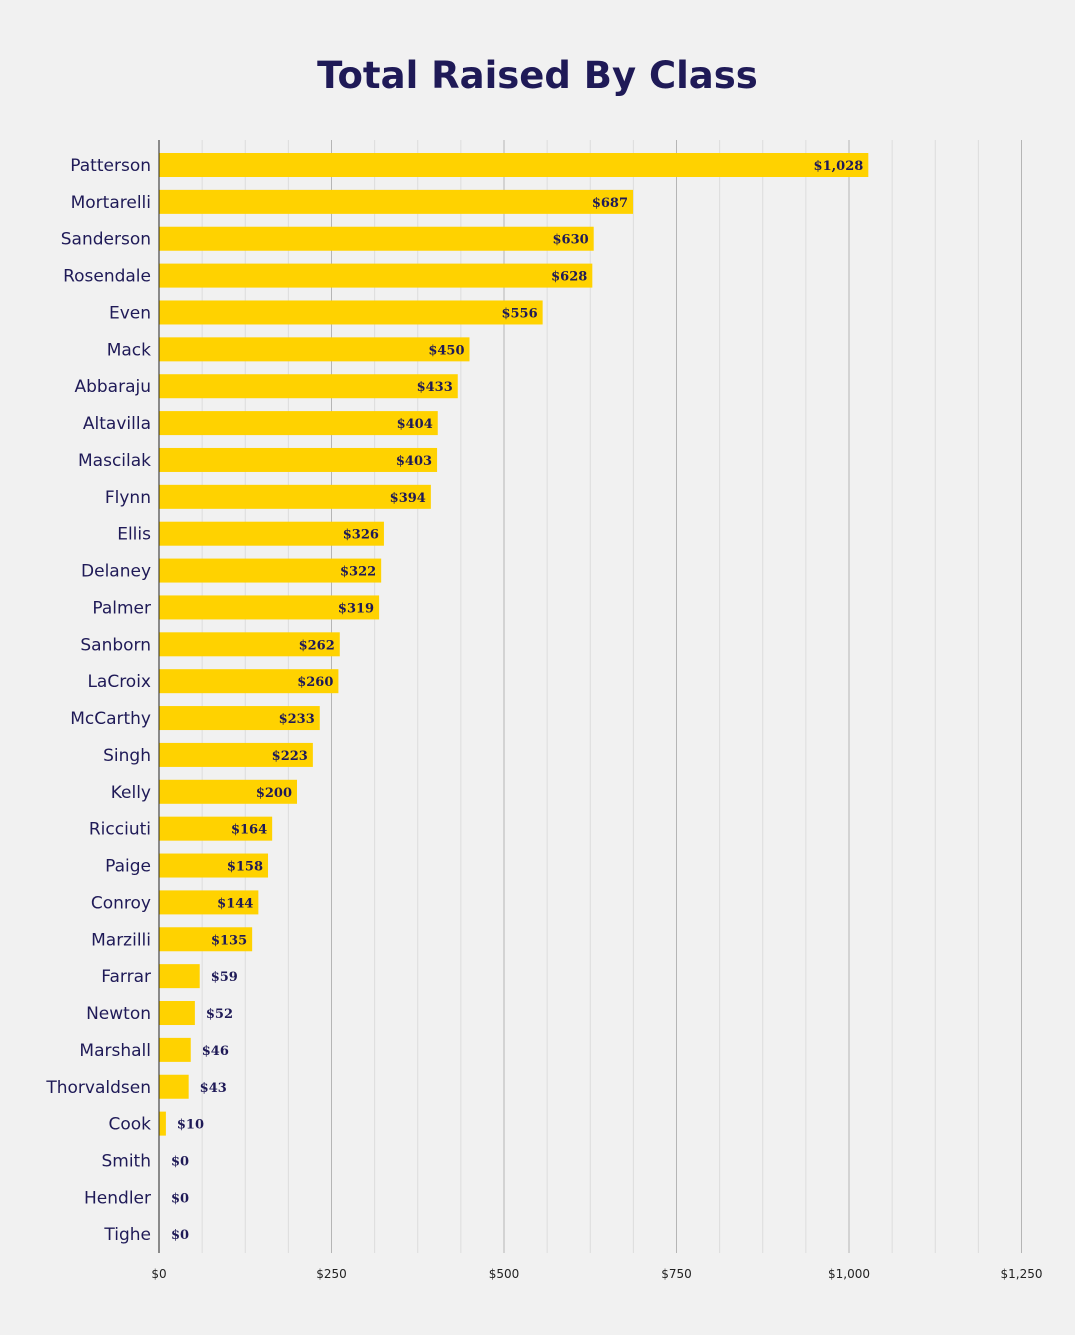 This screenshot has width=1075, height=1335. What do you see at coordinates (298, 423) in the screenshot?
I see `bar-altavilla` at bounding box center [298, 423].